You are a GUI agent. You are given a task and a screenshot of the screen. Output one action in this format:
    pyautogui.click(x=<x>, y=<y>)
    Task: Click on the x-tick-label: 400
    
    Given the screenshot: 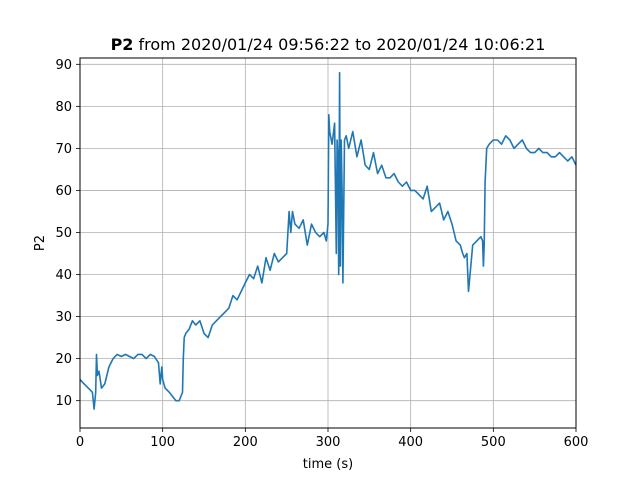 What is the action you would take?
    pyautogui.click(x=410, y=442)
    